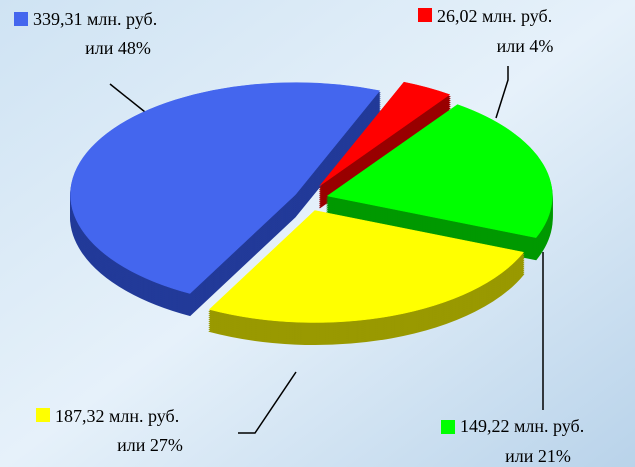 This screenshot has height=467, width=635. Describe the element at coordinates (95, 19) in the screenshot. I see `value-label: 339,31 млн. руб.` at that location.